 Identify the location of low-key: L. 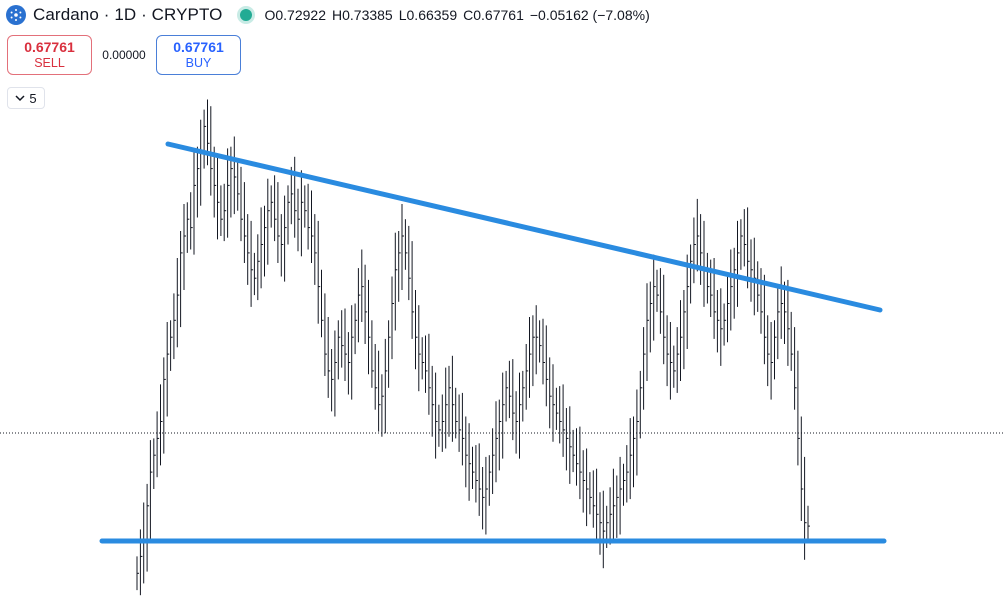
(402, 15).